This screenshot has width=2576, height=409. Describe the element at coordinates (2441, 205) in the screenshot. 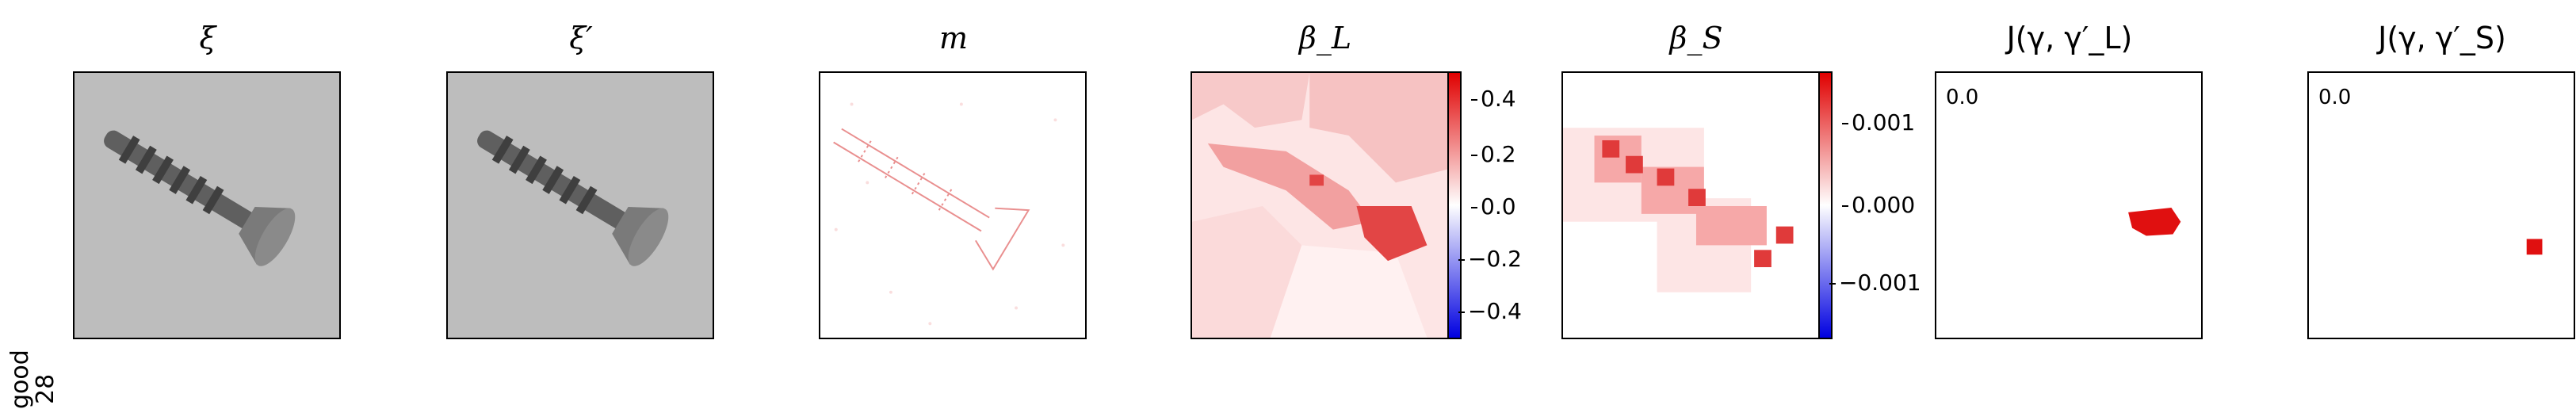

I see `panel-j-s-map: 0.0` at that location.